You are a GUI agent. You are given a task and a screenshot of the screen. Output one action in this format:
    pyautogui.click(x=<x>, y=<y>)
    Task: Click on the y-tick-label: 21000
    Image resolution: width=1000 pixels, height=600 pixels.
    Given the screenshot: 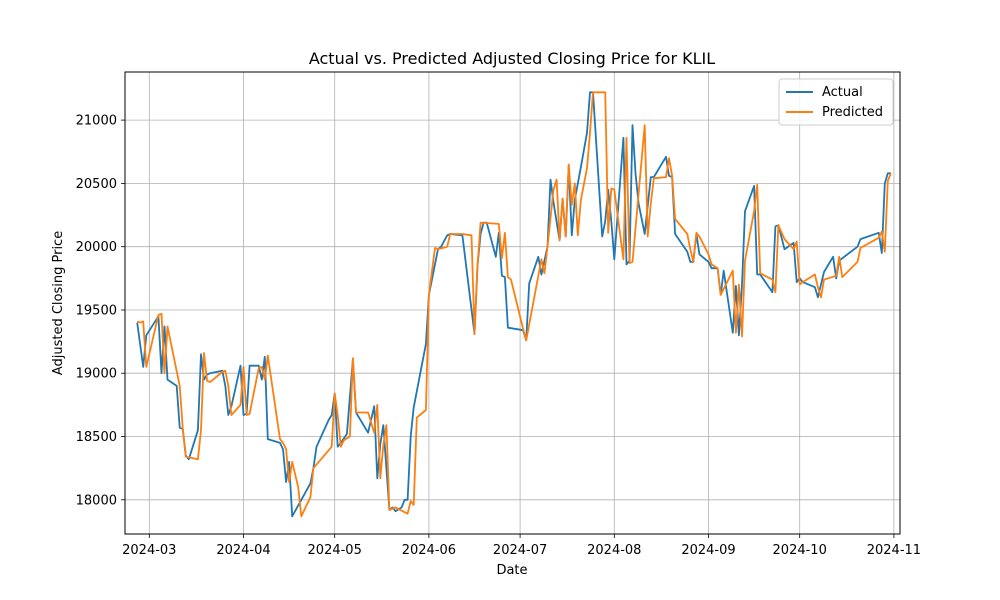 What is the action you would take?
    pyautogui.click(x=96, y=121)
    